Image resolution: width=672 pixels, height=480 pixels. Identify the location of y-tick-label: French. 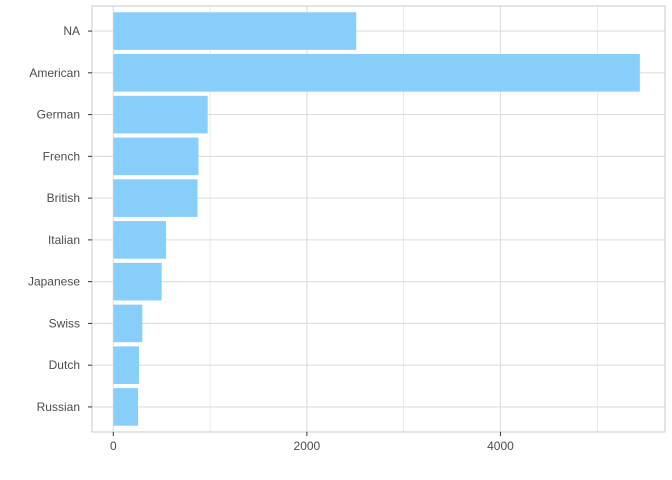
(61, 156).